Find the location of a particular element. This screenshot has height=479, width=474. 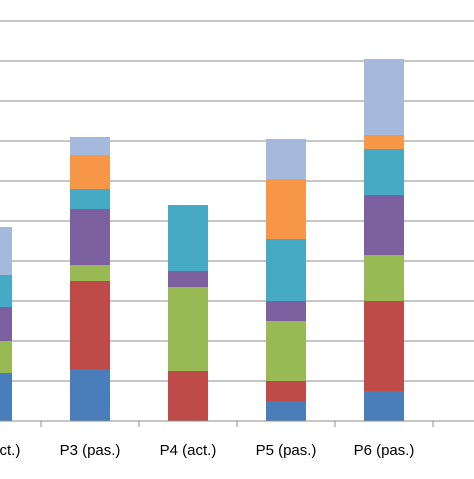

x-tick-label: P3 (pas.) is located at coordinates (90, 450).